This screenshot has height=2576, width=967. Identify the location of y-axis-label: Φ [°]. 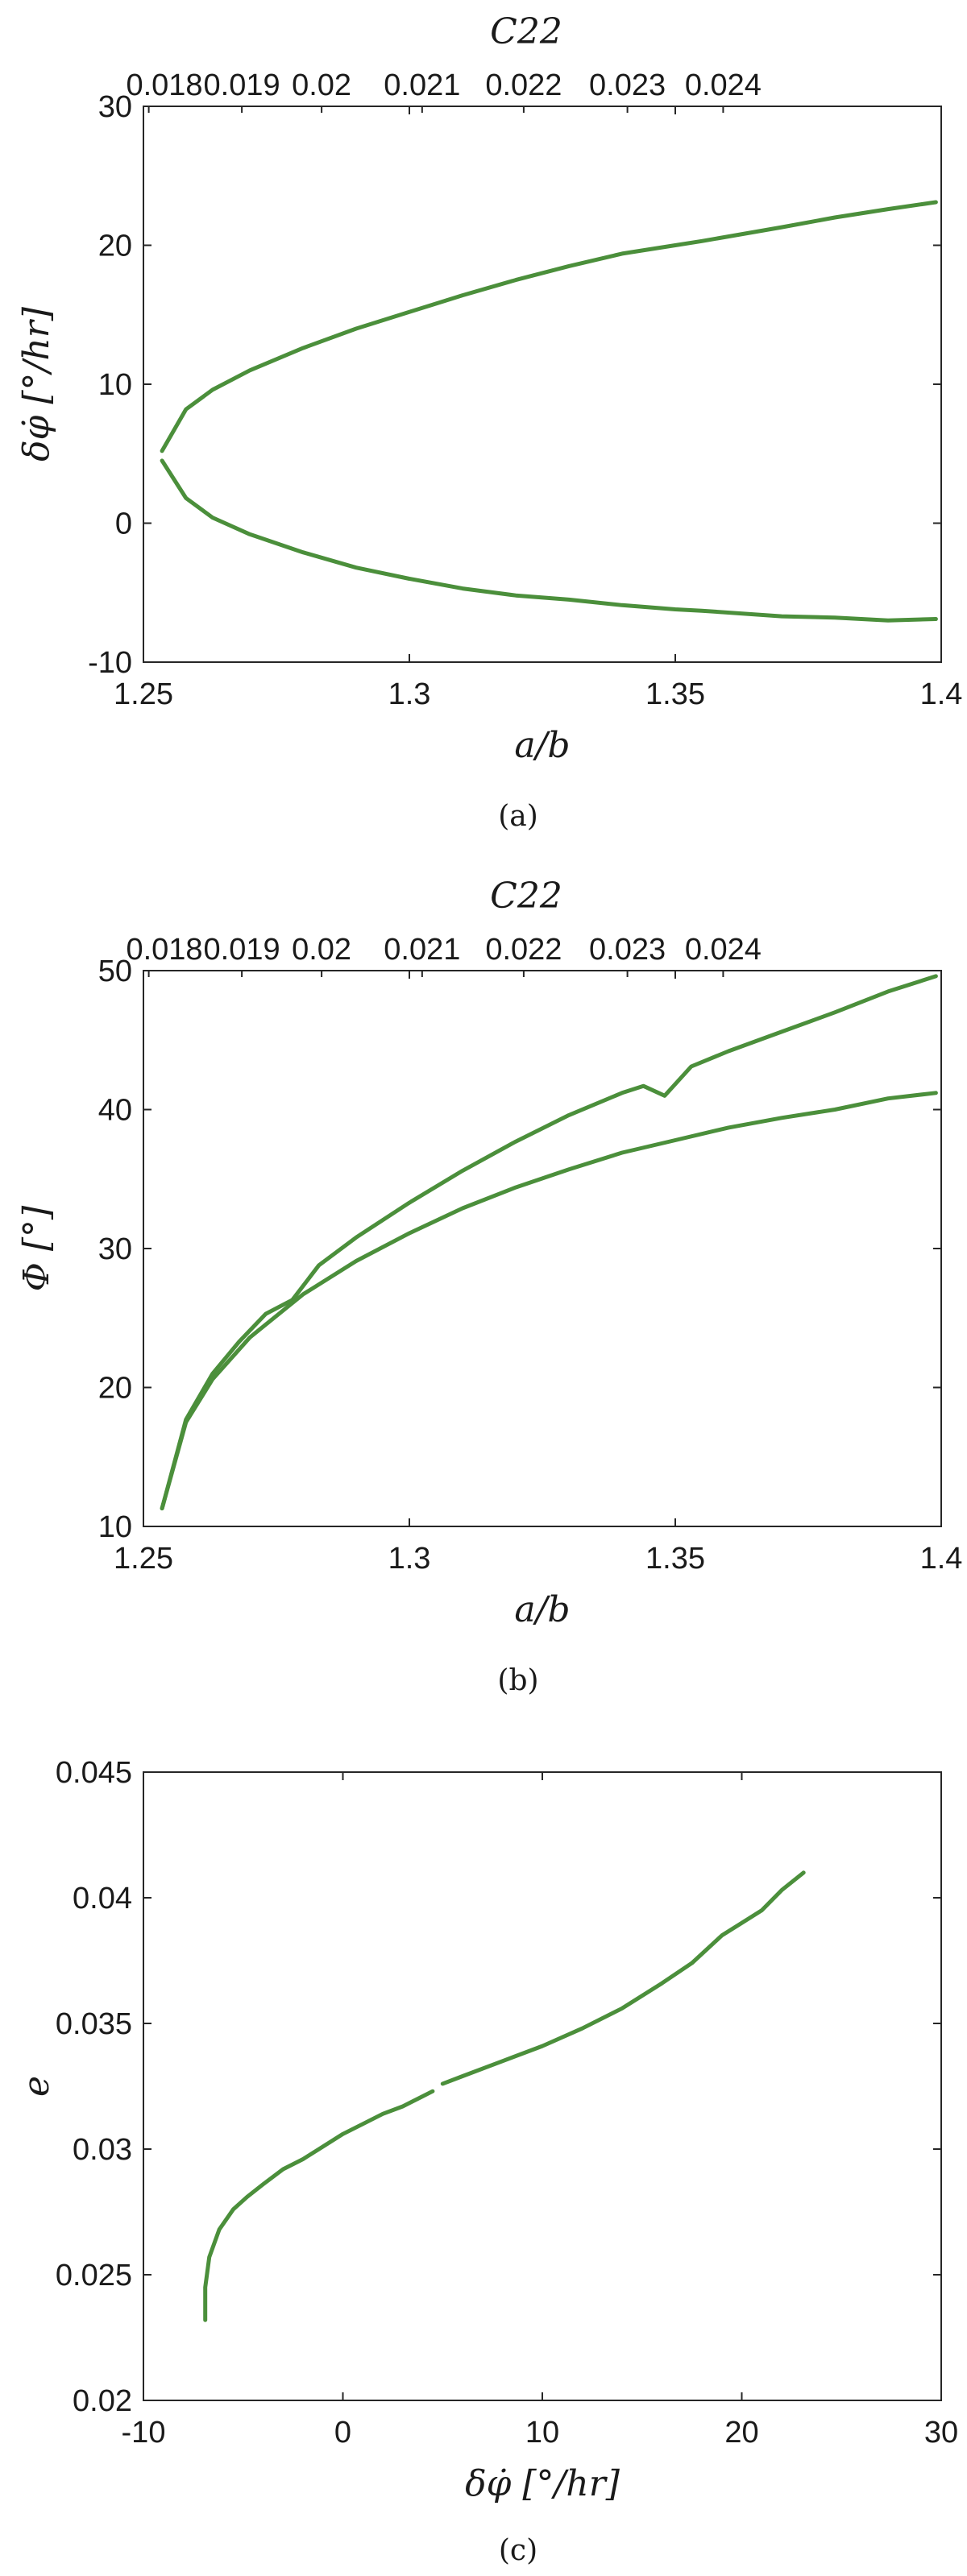
(37, 1248).